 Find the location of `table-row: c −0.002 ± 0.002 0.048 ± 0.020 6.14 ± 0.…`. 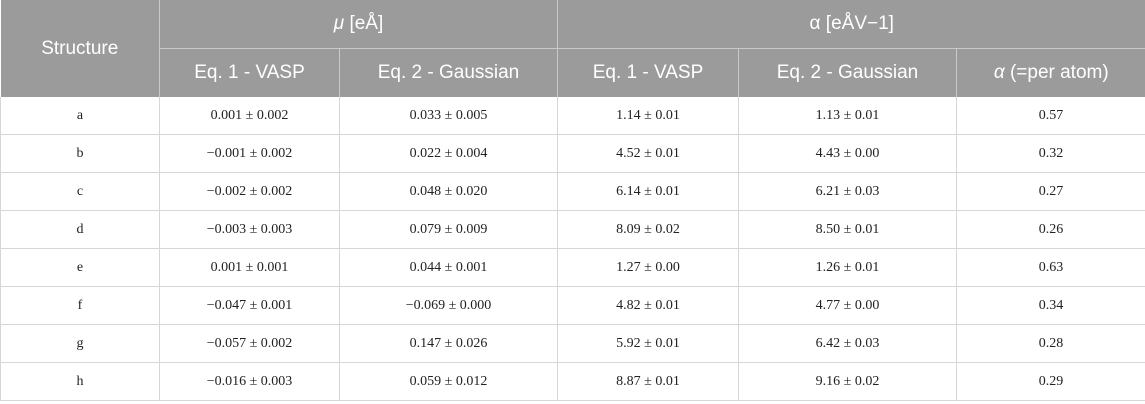

table-row: c −0.002 ± 0.002 0.048 ± 0.020 6.14 ± 0.… is located at coordinates (572, 191).